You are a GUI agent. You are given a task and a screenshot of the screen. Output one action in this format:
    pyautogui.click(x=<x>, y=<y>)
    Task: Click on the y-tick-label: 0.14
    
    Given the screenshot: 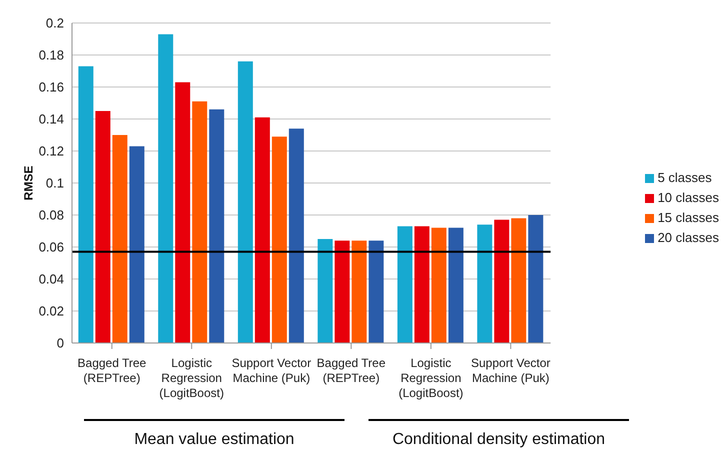 What is the action you would take?
    pyautogui.click(x=51, y=119)
    